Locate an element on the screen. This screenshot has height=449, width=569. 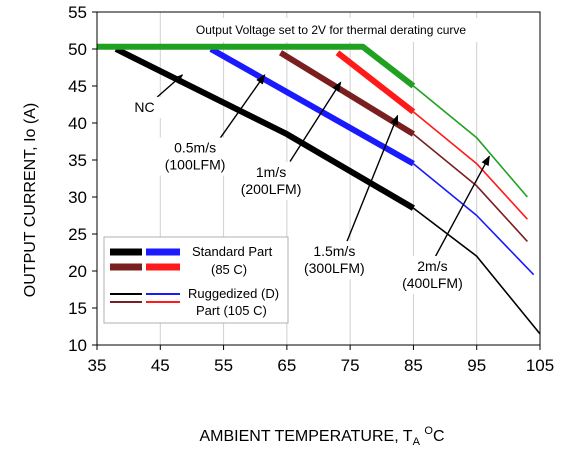
x-tick-label: 105 is located at coordinates (540, 365).